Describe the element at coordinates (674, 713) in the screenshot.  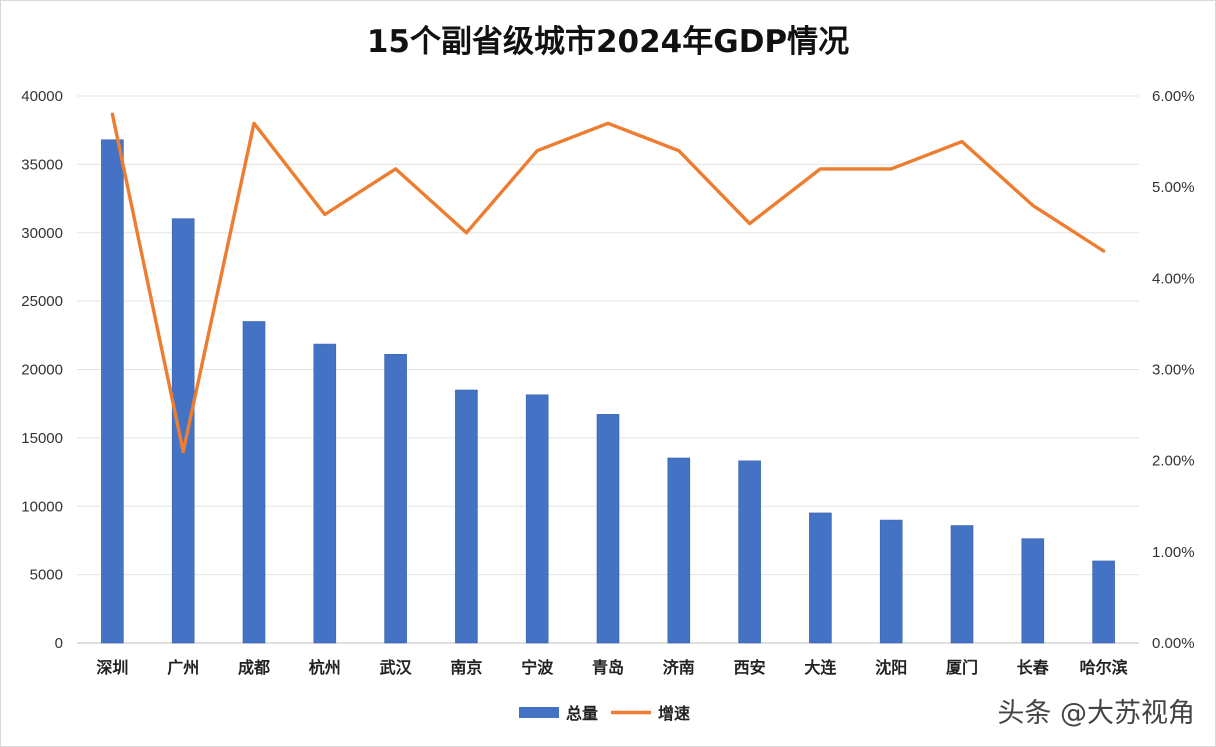
I see `legend-label: 增速` at that location.